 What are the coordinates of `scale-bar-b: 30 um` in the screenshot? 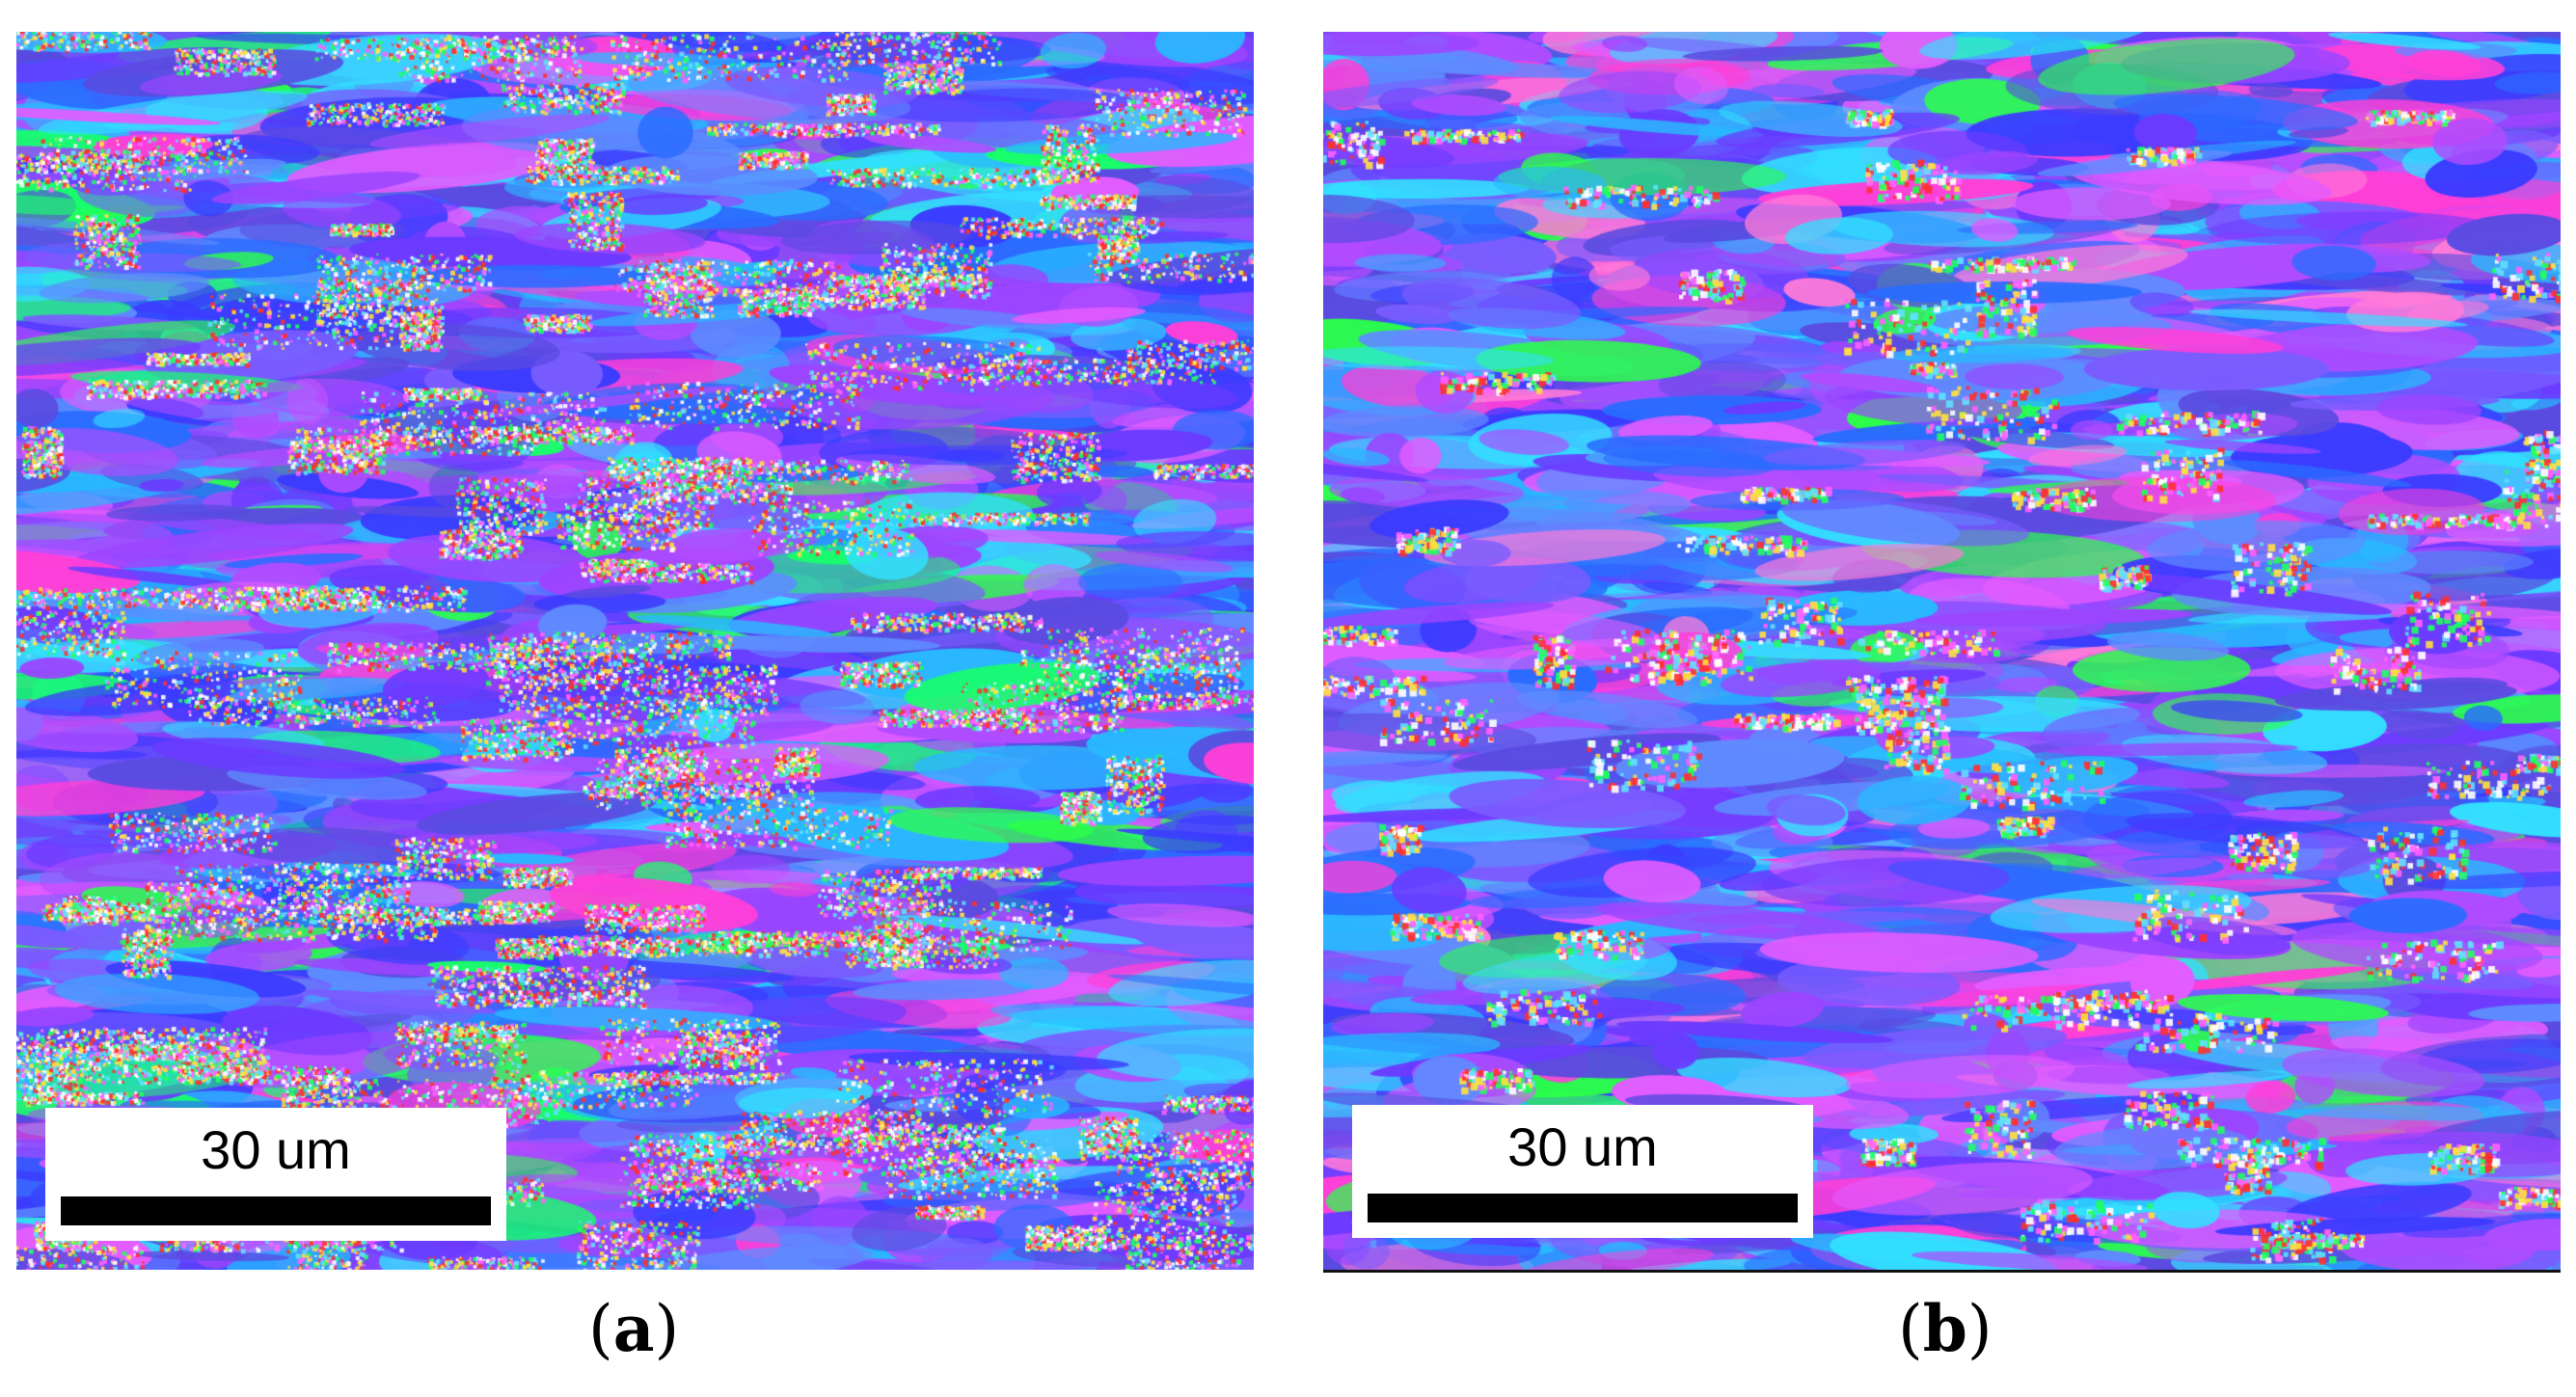 It's located at (1582, 1171).